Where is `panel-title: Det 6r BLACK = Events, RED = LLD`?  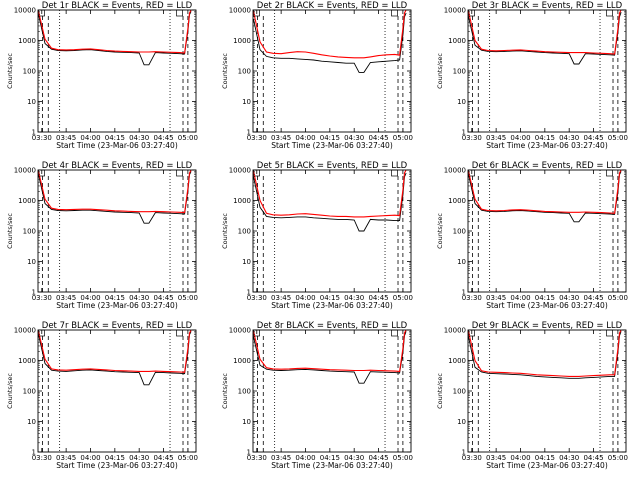 panel-title: Det 6r BLACK = Events, RED = LLD is located at coordinates (547, 166).